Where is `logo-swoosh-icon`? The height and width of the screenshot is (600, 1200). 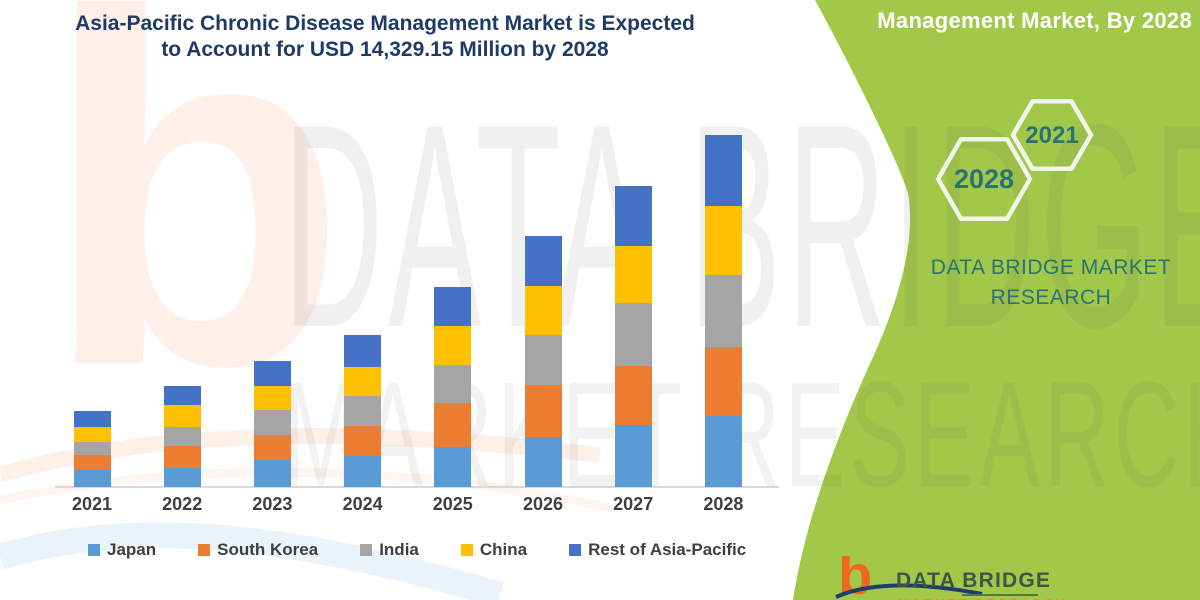 logo-swoosh-icon is located at coordinates (909, 591).